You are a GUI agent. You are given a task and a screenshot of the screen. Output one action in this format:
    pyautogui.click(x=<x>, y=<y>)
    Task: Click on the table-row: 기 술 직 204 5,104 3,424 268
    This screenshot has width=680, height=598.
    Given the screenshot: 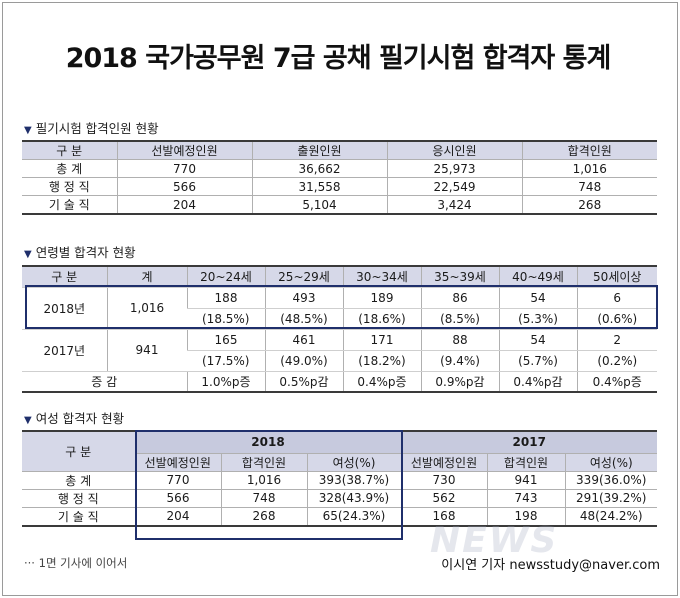 What is the action you would take?
    pyautogui.click(x=339, y=205)
    